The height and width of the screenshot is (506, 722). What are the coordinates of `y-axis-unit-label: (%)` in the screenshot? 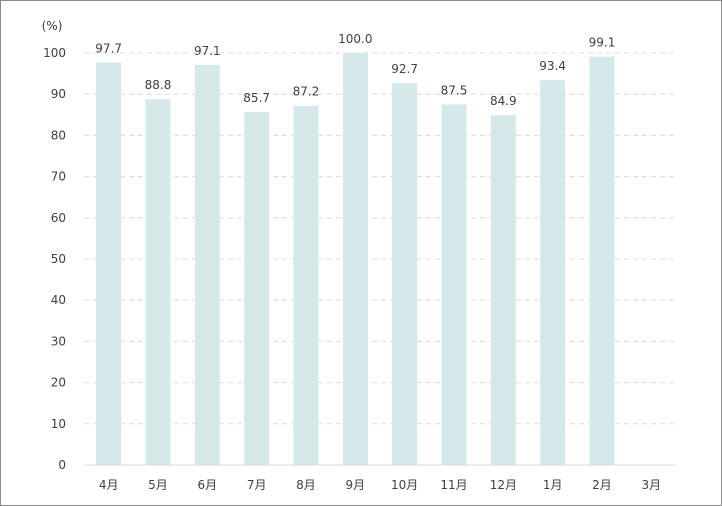 It's located at (52, 26).